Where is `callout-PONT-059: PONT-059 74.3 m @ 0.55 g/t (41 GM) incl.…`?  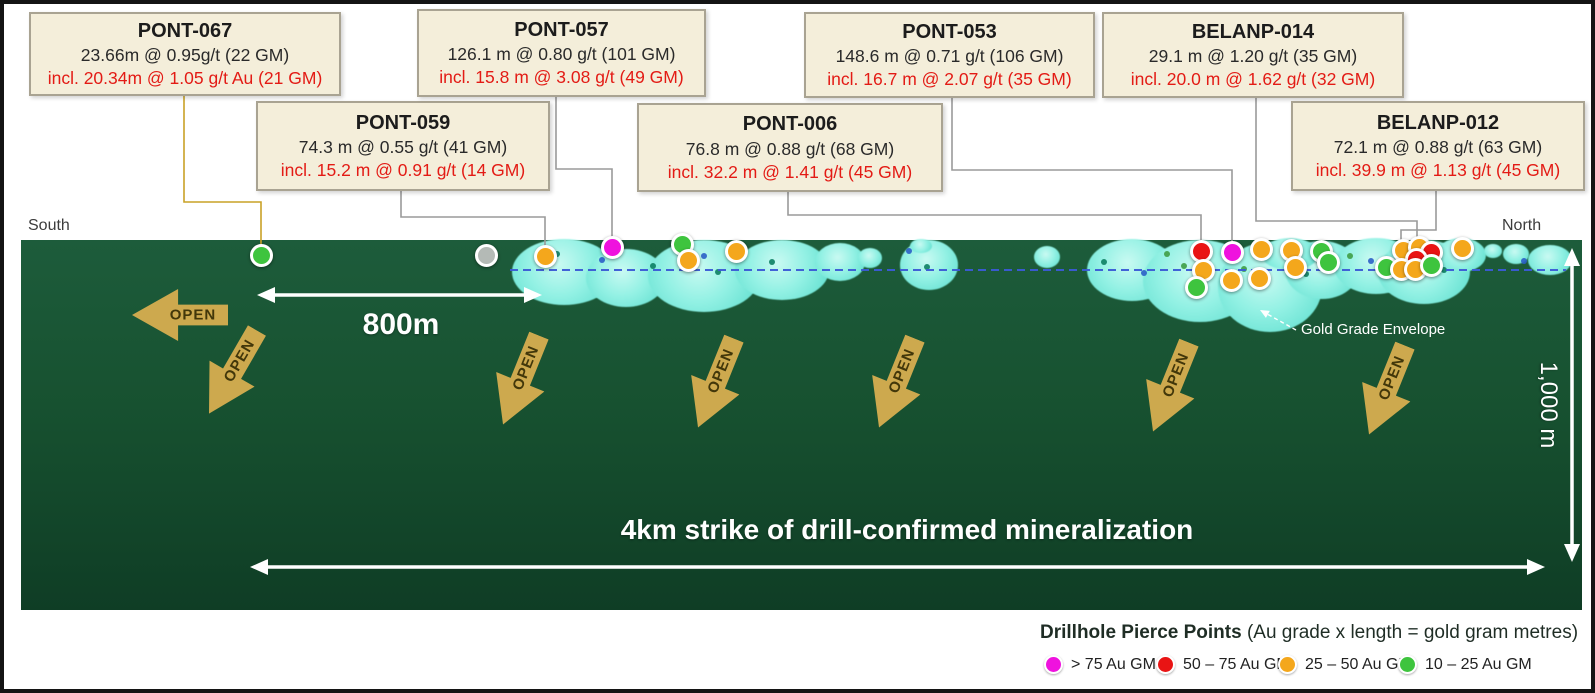
callout-PONT-059: PONT-059 74.3 m @ 0.55 g/t (41 GM) incl.… is located at coordinates (403, 146).